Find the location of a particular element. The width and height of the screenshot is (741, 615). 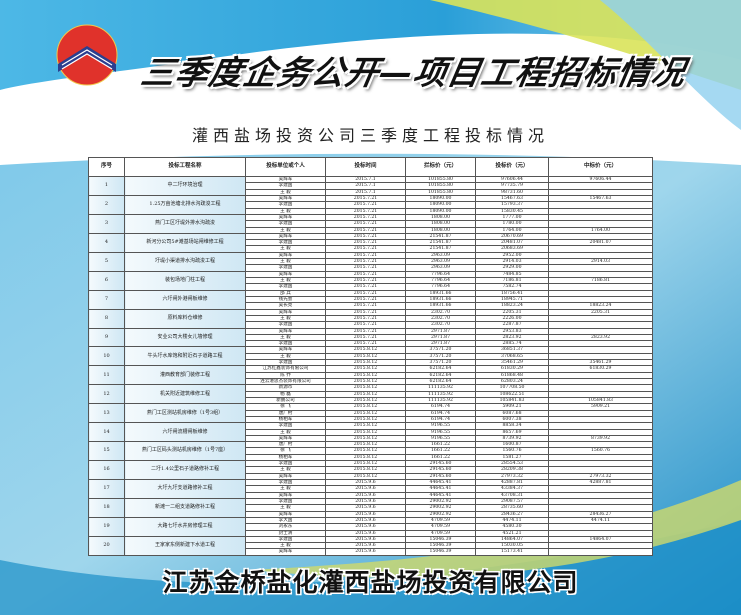

table-row: 李建国 2015.7.21 21541.87 20481.07 20481.07 is located at coordinates (371, 243).